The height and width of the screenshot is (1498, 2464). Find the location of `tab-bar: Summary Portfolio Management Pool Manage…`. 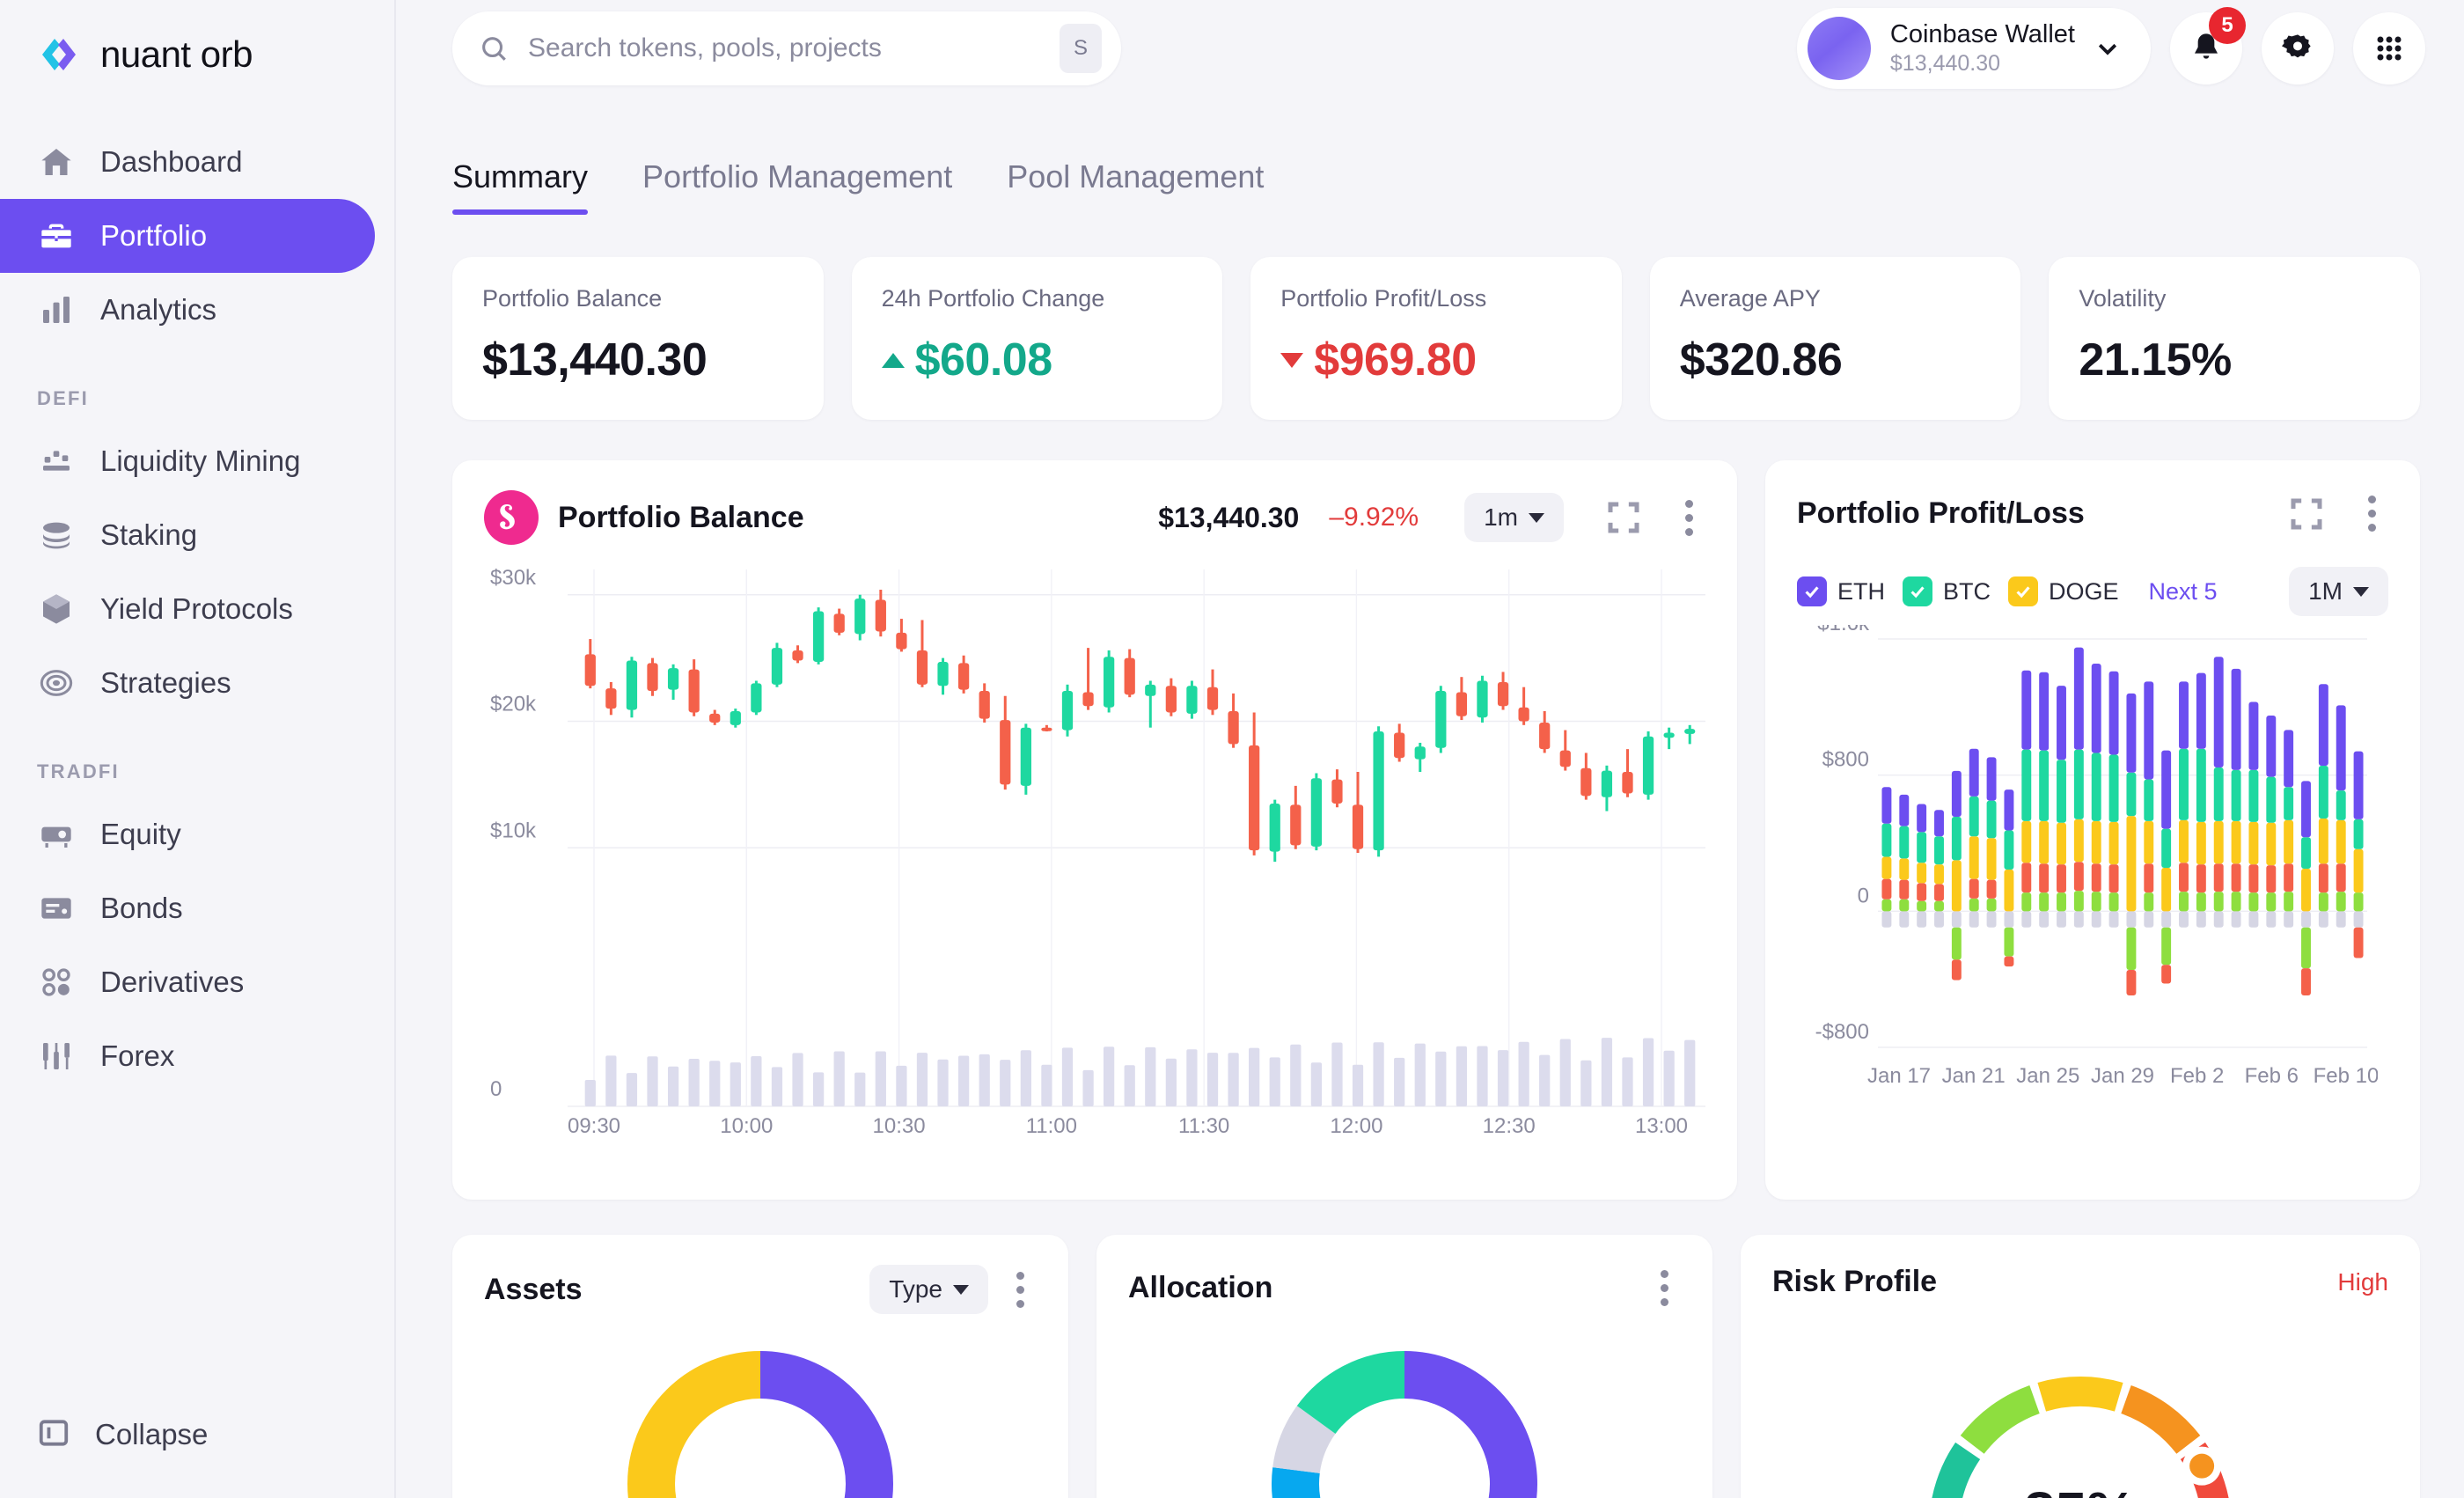

tab-bar: Summary Portfolio Management Pool Manage… is located at coordinates (1430, 156).